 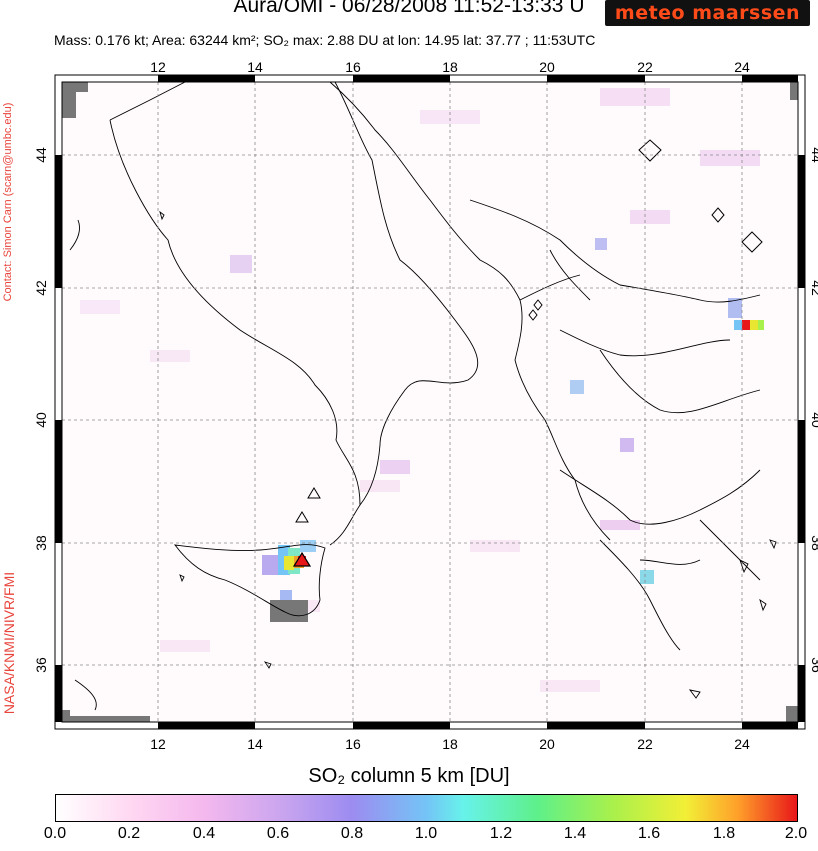 What do you see at coordinates (353, 67) in the screenshot?
I see `lon-tick-top: 16` at bounding box center [353, 67].